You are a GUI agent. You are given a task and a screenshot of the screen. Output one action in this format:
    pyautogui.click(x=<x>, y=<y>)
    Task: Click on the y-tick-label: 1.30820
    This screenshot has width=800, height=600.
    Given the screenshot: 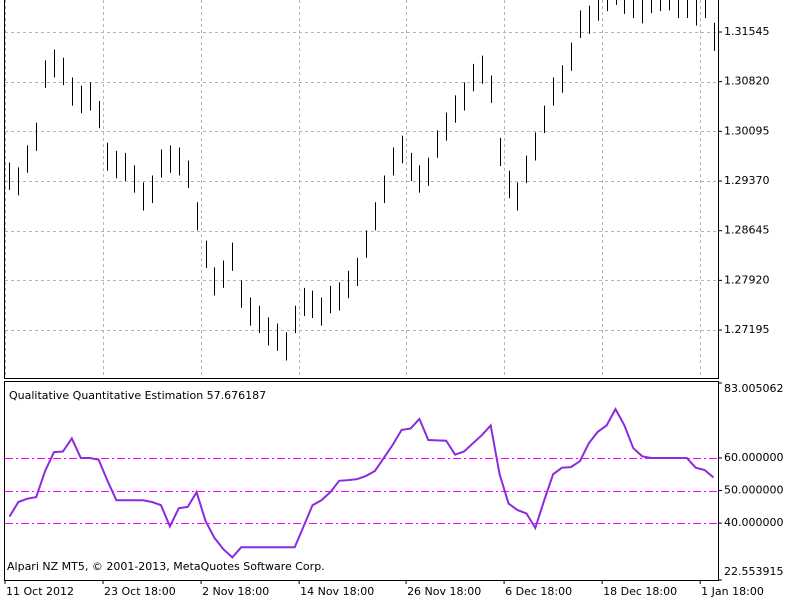 What is the action you would take?
    pyautogui.click(x=747, y=81)
    